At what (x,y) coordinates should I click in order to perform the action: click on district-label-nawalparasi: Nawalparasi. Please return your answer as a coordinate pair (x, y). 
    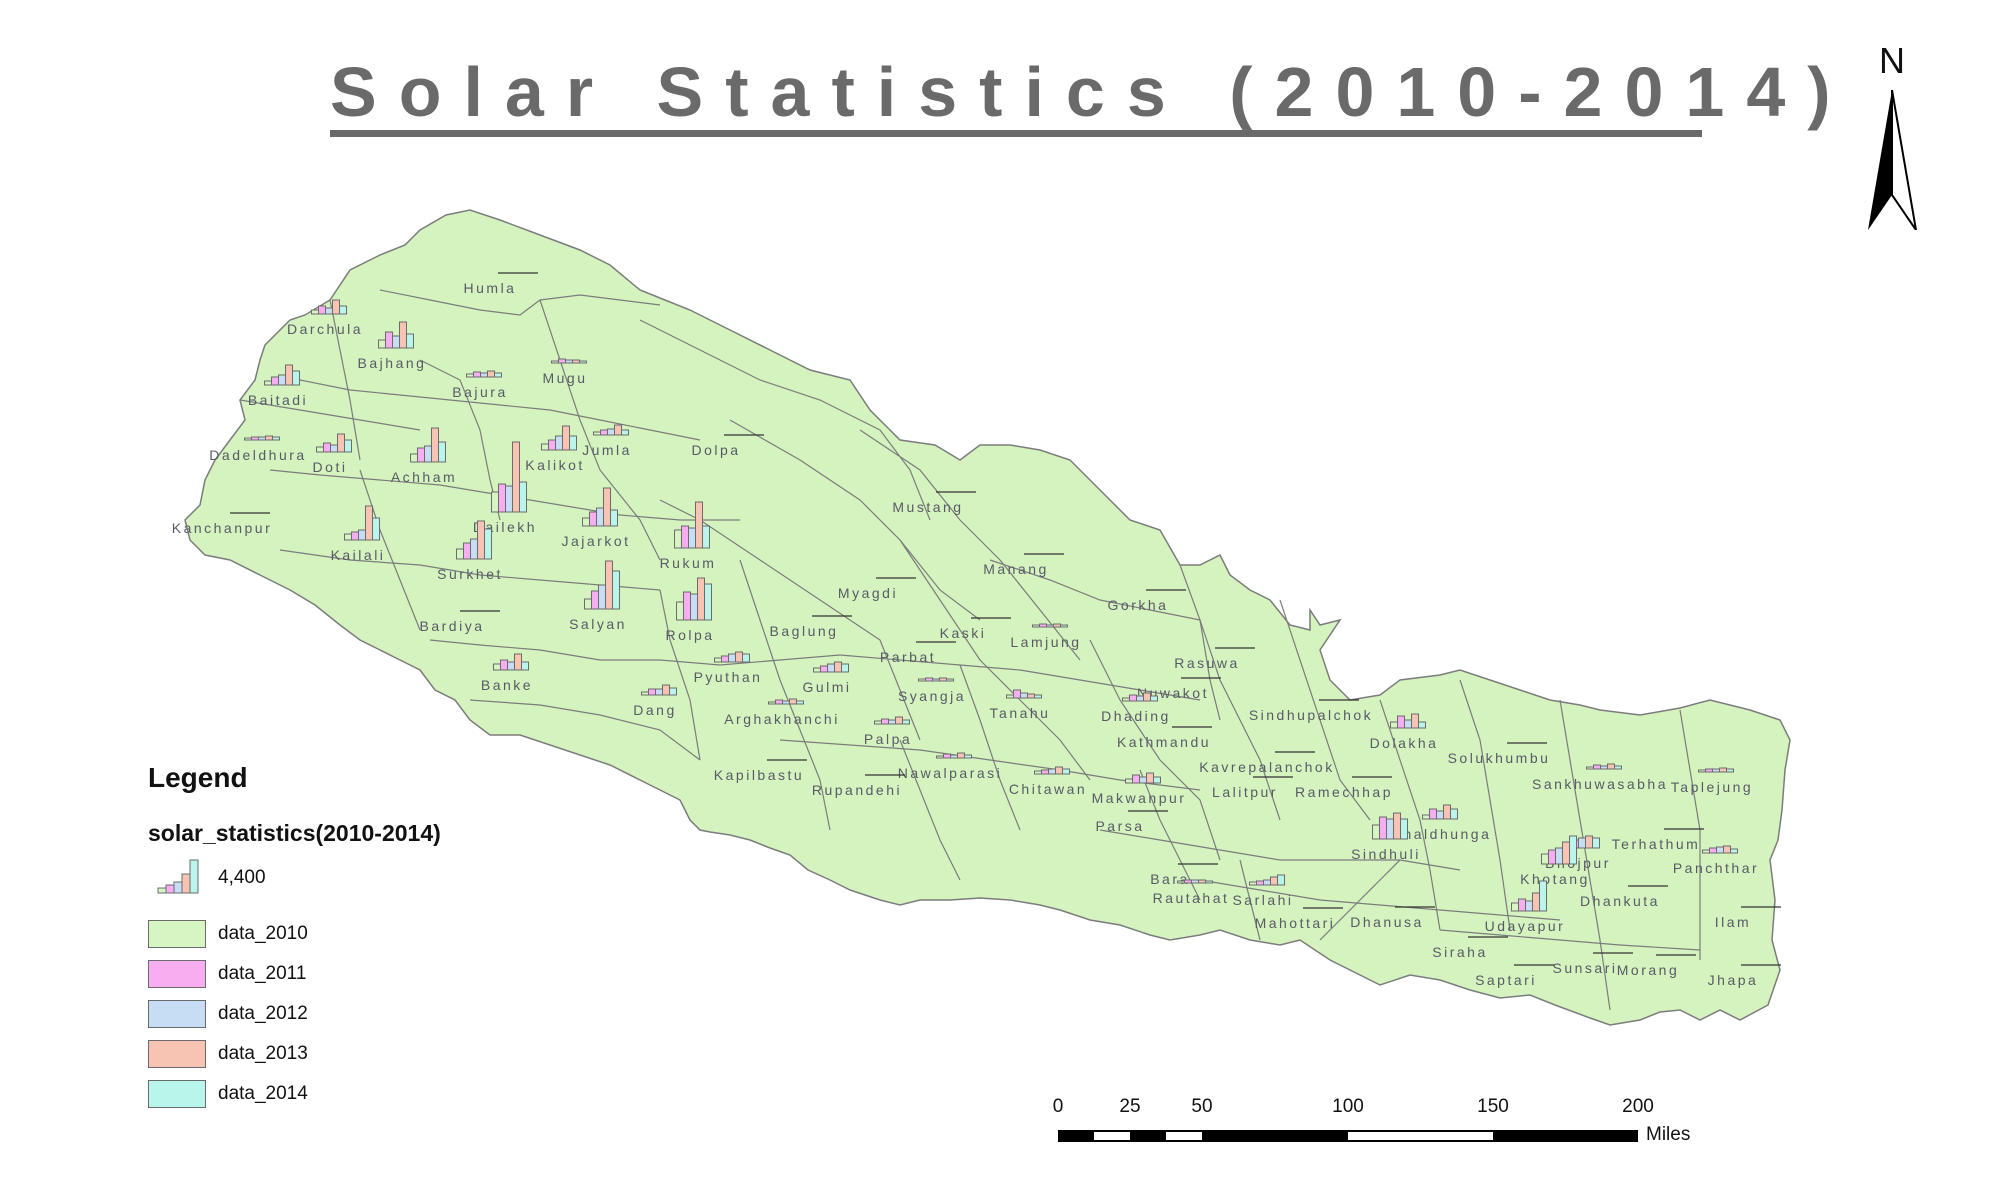
    Looking at the image, I should click on (950, 773).